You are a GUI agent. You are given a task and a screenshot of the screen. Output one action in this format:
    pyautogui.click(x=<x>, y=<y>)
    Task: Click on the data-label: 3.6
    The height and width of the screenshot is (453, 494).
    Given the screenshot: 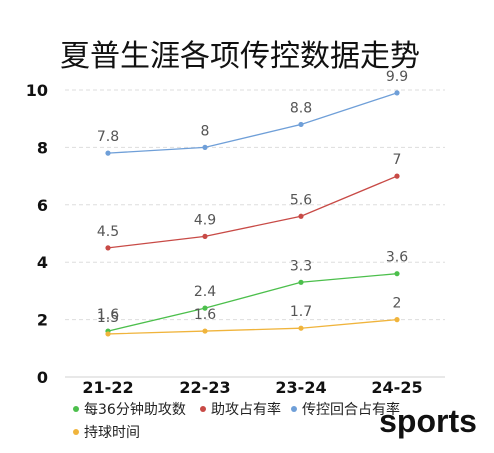 What is the action you would take?
    pyautogui.click(x=397, y=258)
    